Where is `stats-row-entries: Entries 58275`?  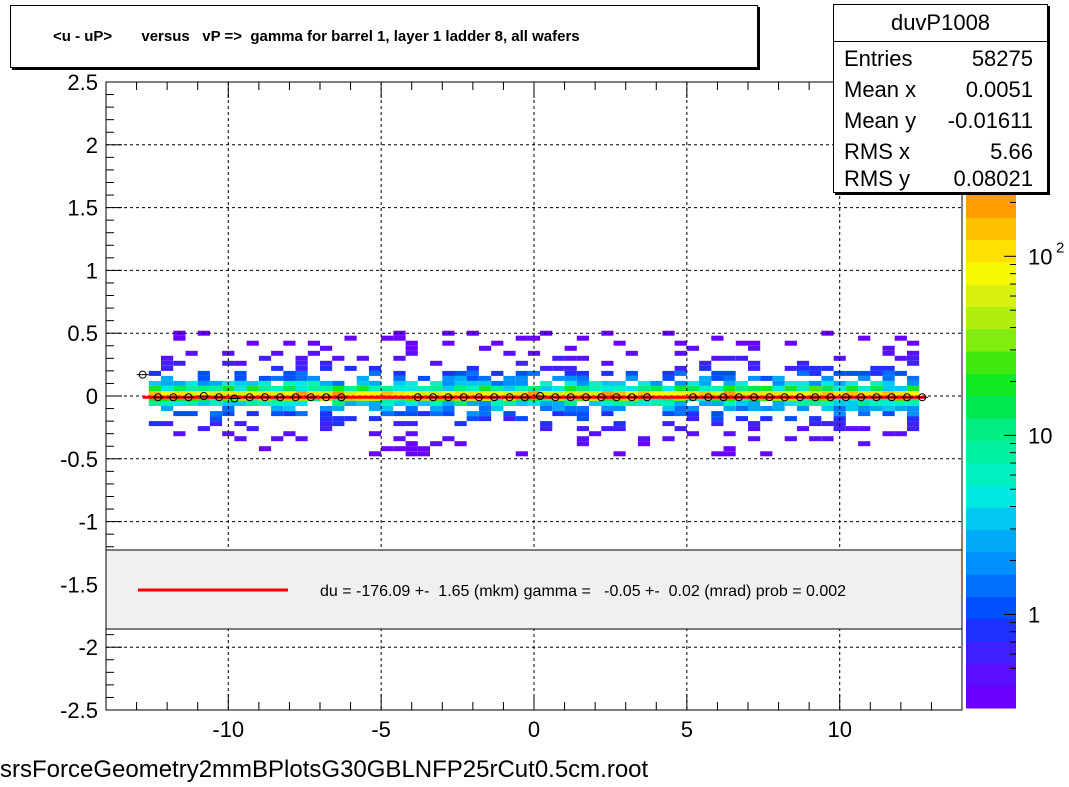 stats-row-entries: Entries 58275 is located at coordinates (938, 60).